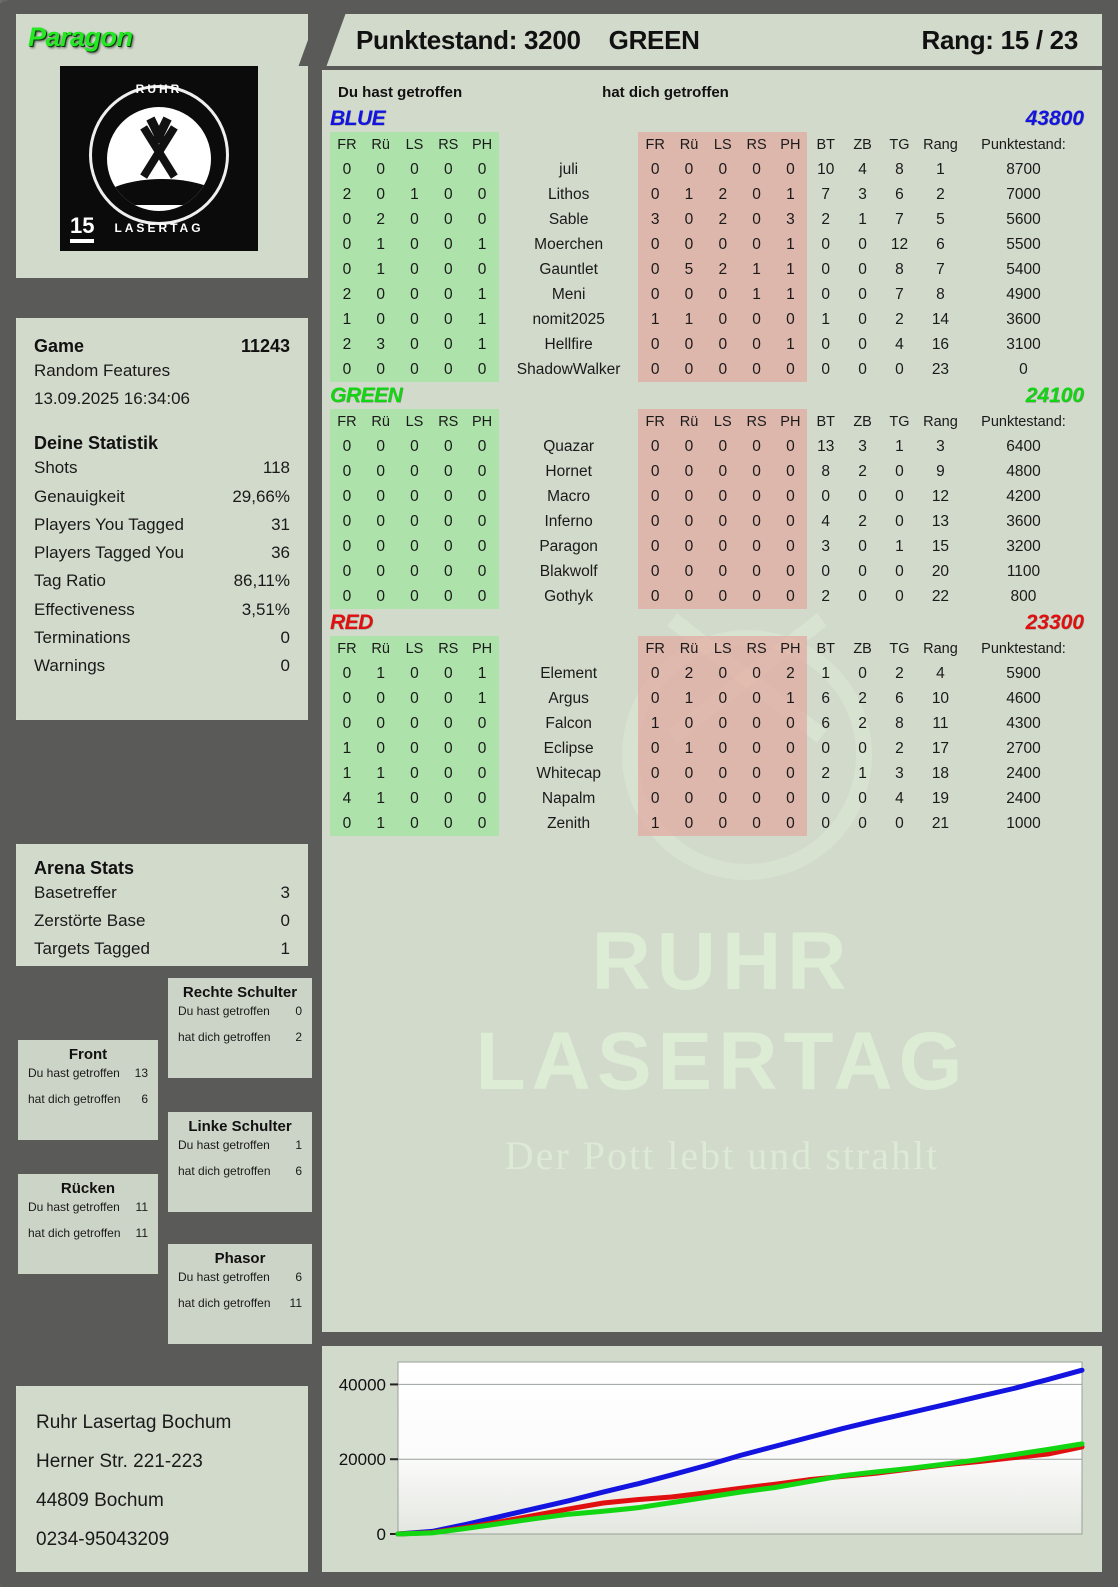 The image size is (1118, 1587). I want to click on label-hit-you: hat dich getroffen, so click(665, 92).